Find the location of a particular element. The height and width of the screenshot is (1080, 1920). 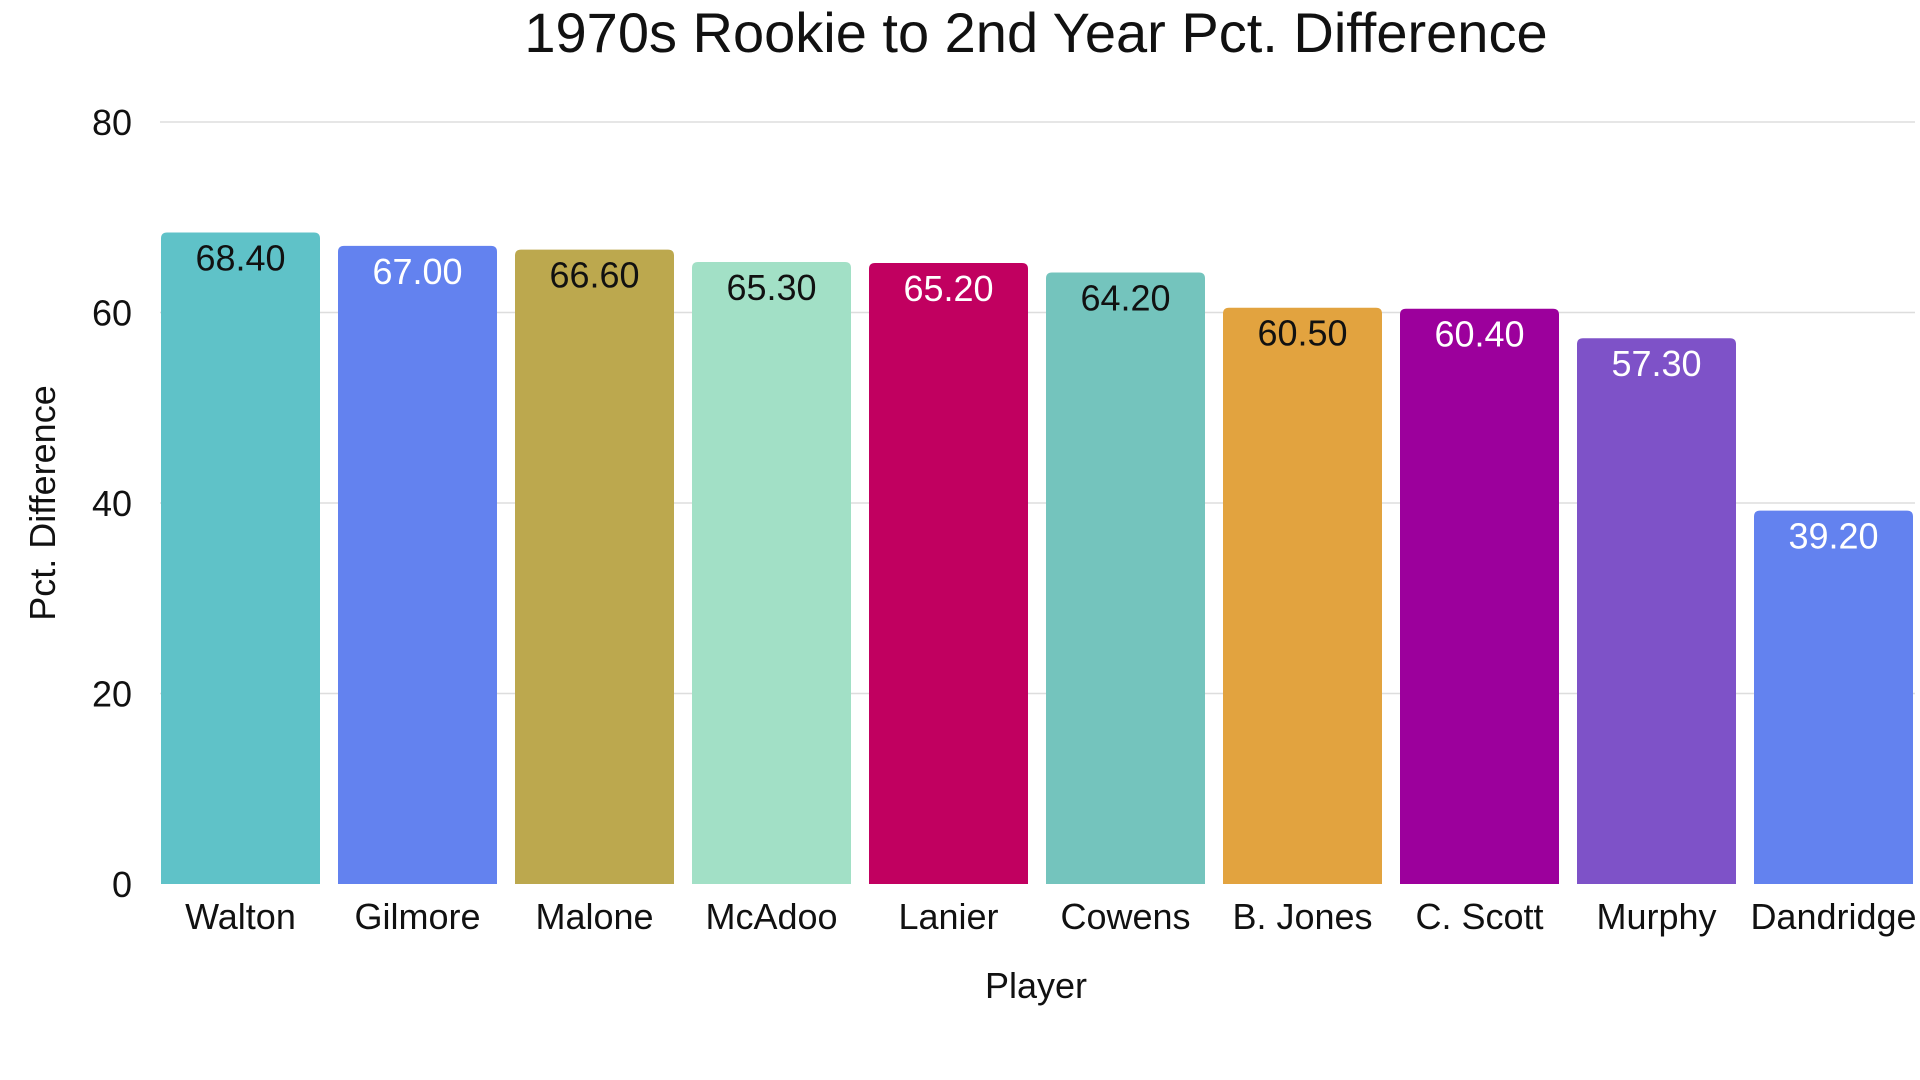

bar-value-label: 67.00 is located at coordinates (417, 271).